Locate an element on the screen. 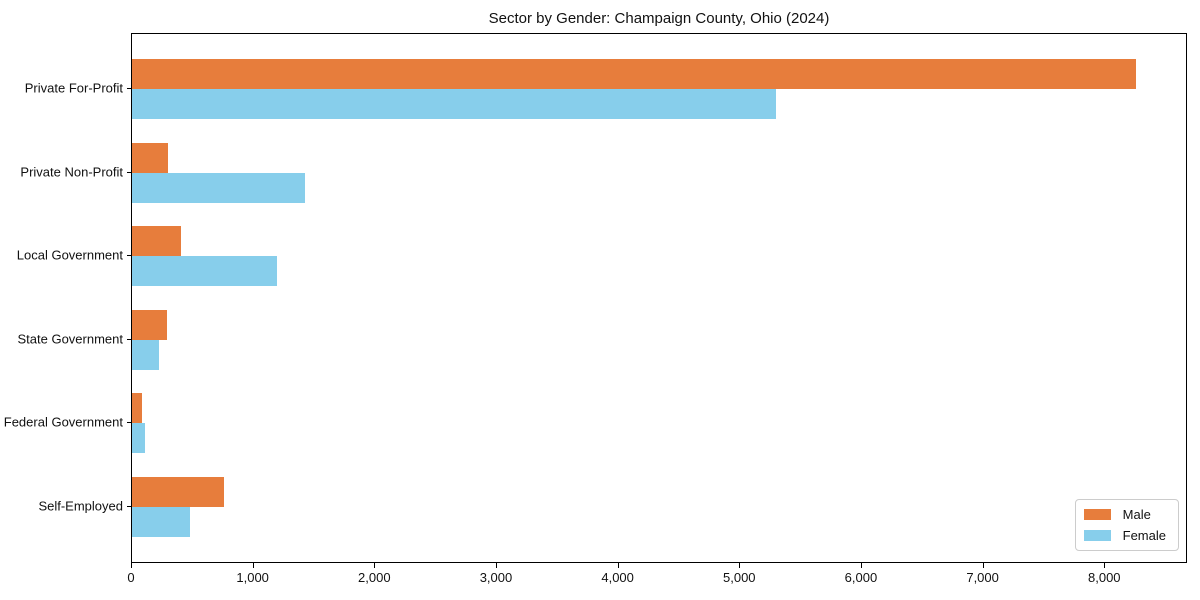 The height and width of the screenshot is (600, 1200). x-tick-label: 8,000 is located at coordinates (1104, 577).